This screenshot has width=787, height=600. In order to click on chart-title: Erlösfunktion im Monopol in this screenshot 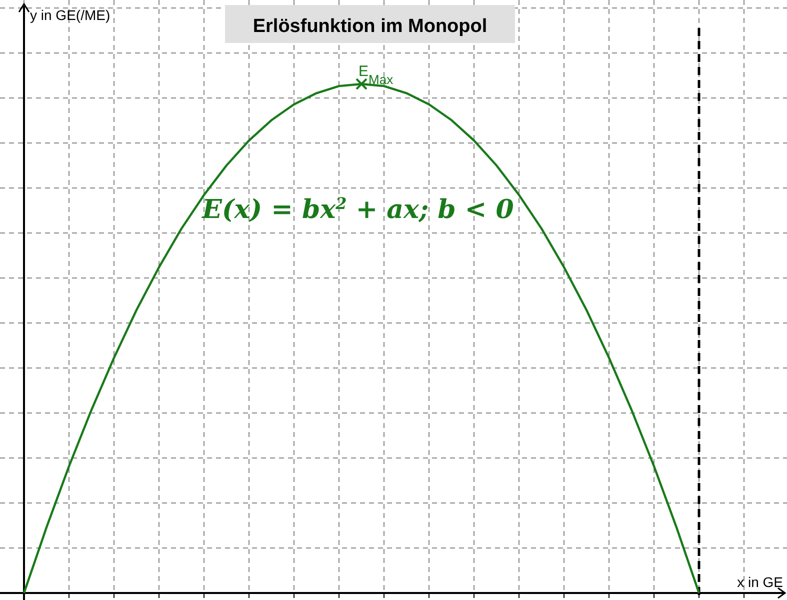, I will do `click(370, 26)`.